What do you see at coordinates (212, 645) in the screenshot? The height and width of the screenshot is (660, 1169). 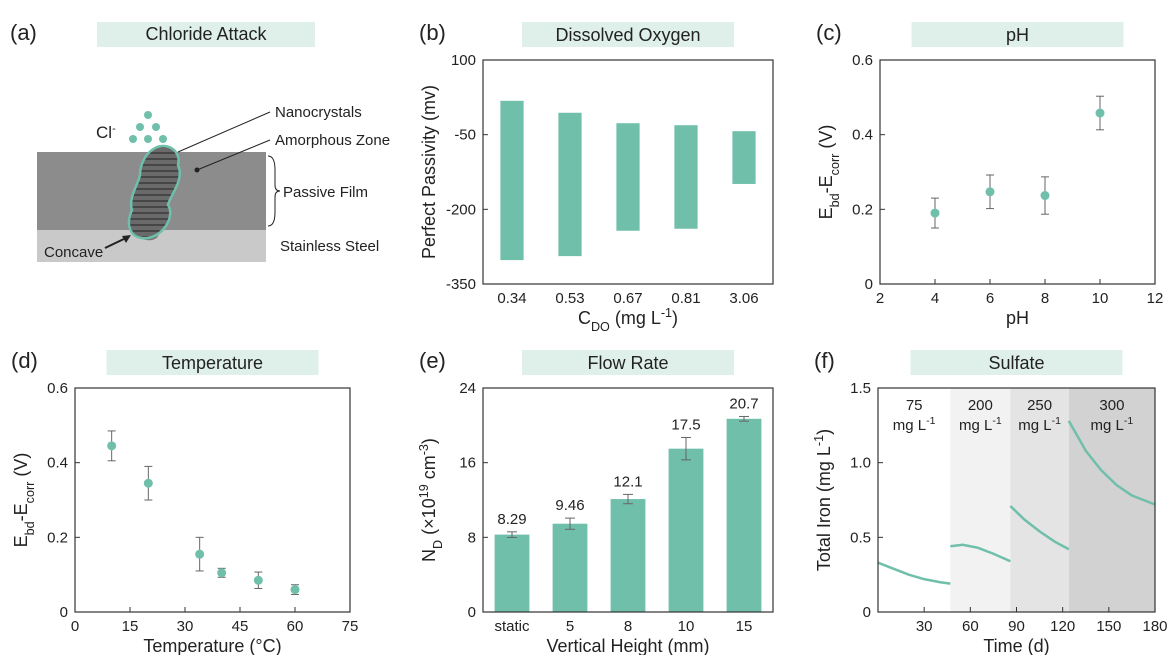 I see `label-part: Temperature (°C)` at bounding box center [212, 645].